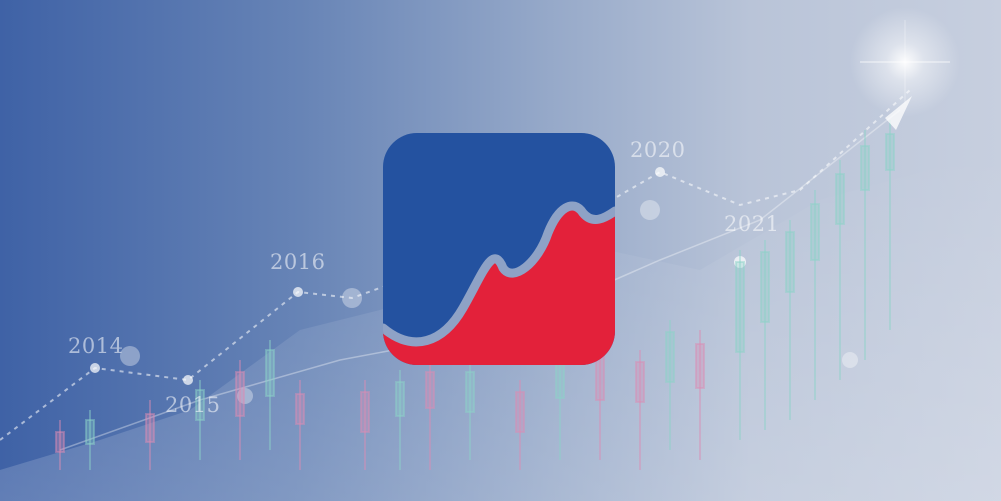 The width and height of the screenshot is (1001, 501). Describe the element at coordinates (95, 368) in the screenshot. I see `point-2014` at that location.